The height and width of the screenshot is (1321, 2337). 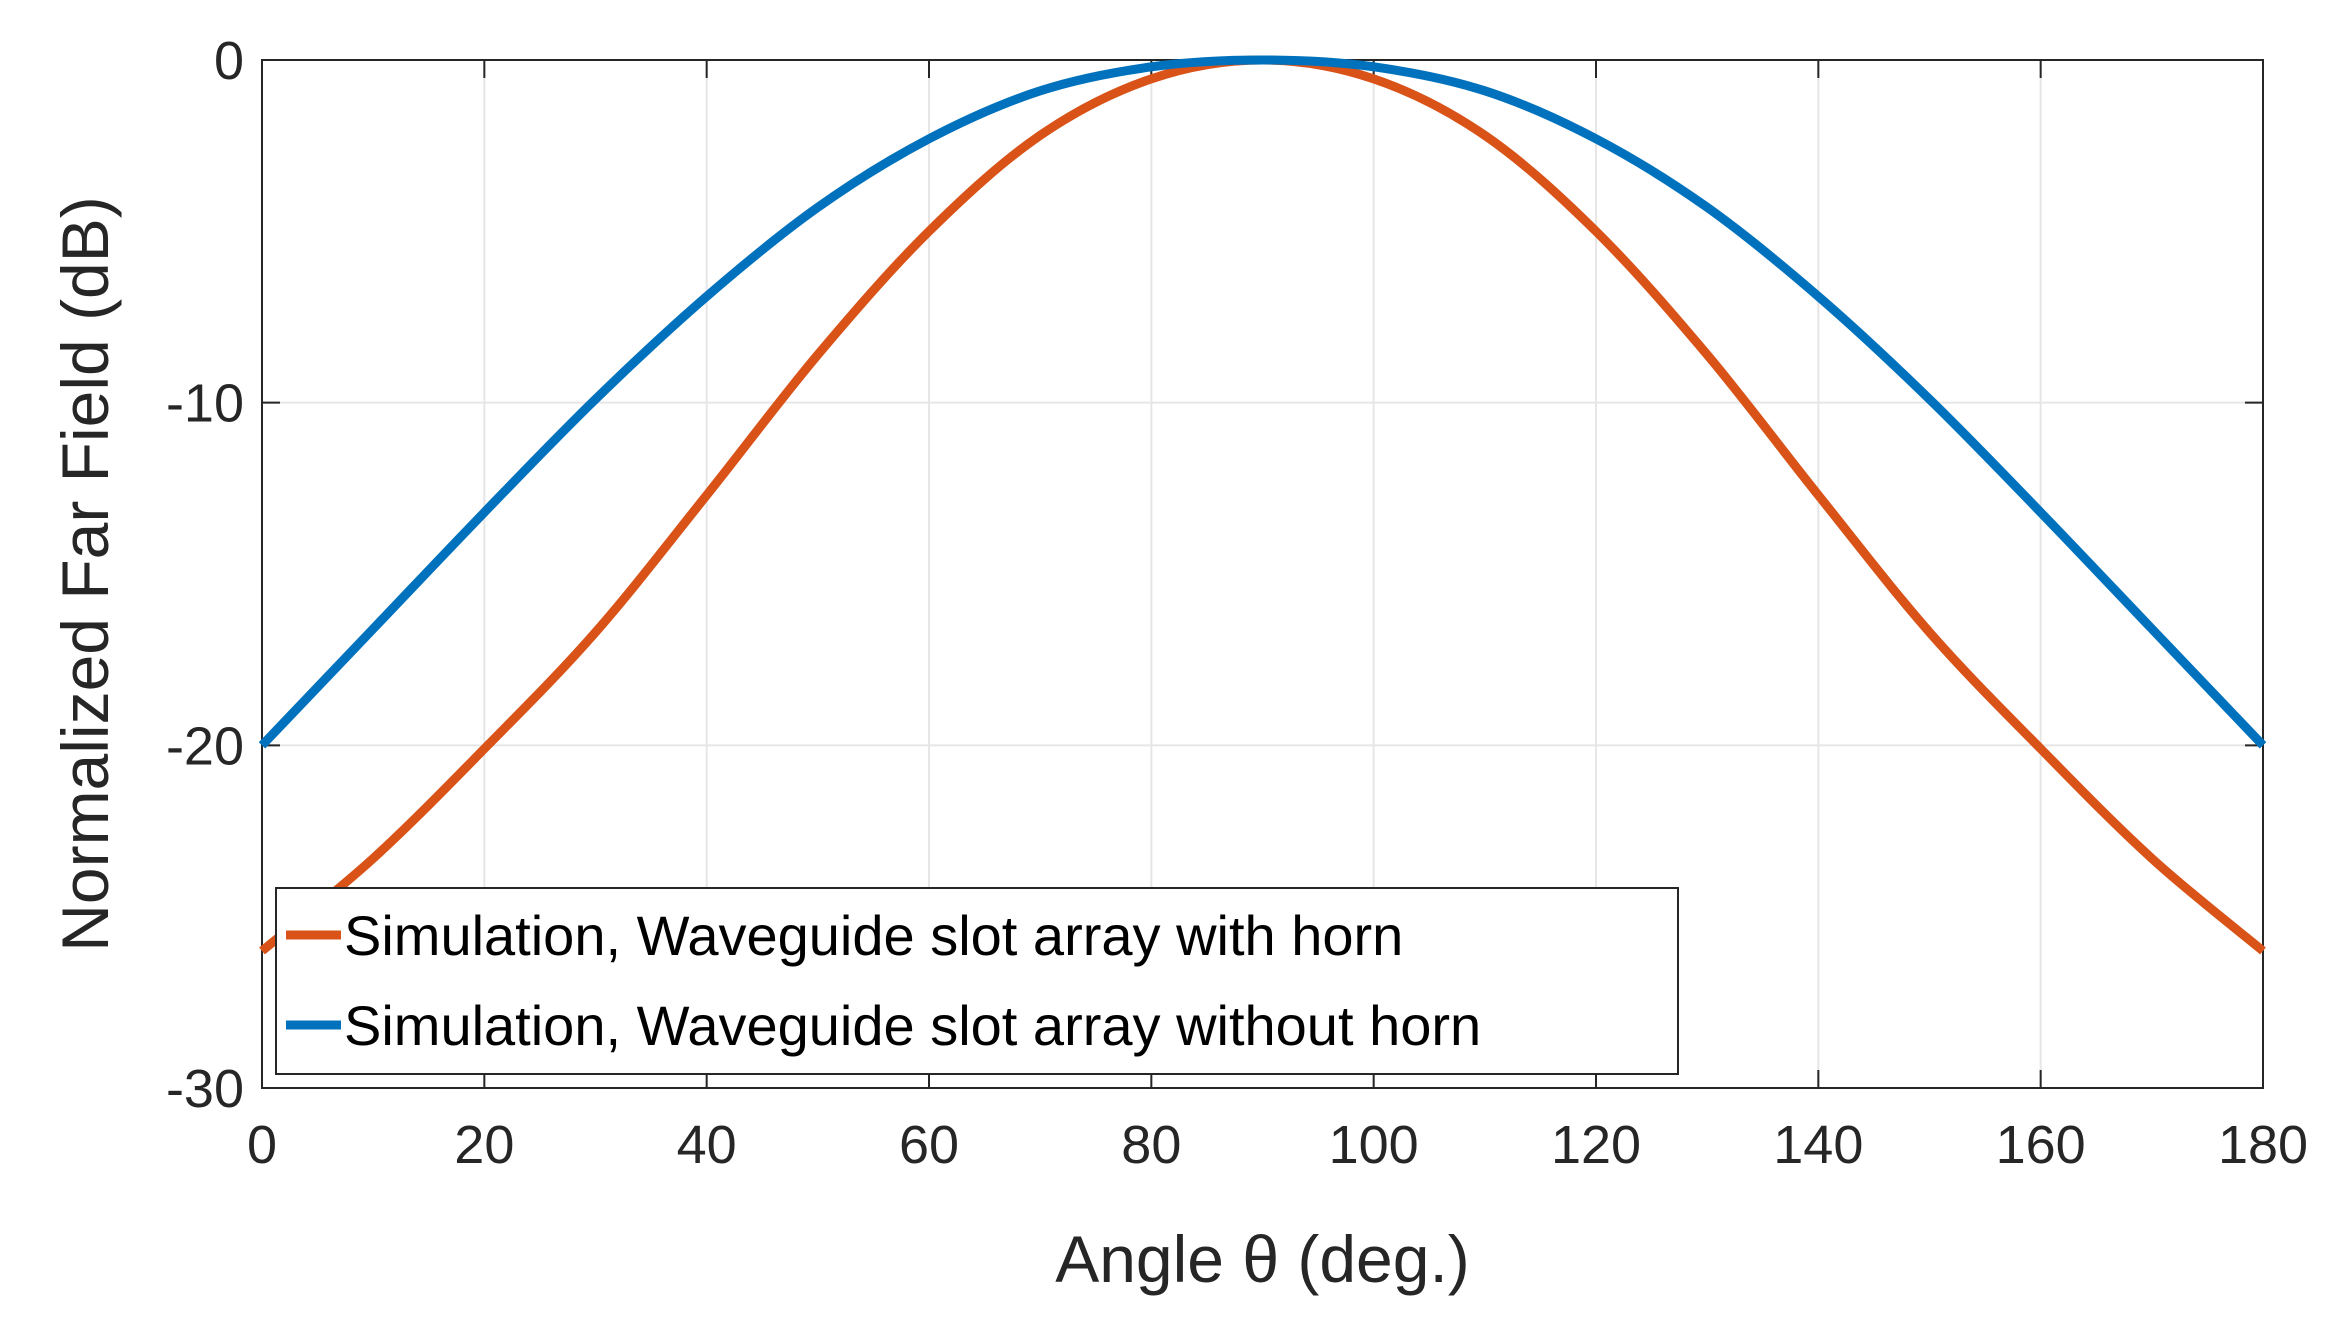 I want to click on x-tick-label: 100, so click(x=1374, y=1145).